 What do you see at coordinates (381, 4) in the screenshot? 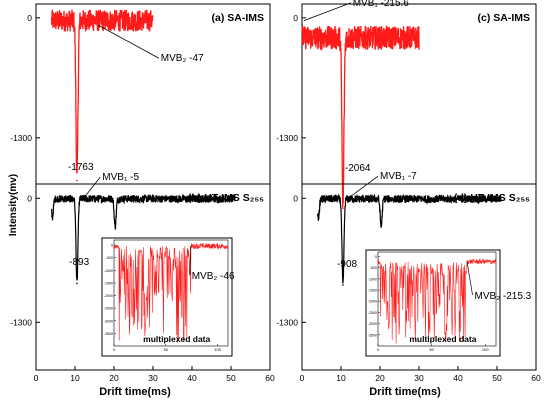
I see `annotation-label: MVB₁ -215.6` at bounding box center [381, 4].